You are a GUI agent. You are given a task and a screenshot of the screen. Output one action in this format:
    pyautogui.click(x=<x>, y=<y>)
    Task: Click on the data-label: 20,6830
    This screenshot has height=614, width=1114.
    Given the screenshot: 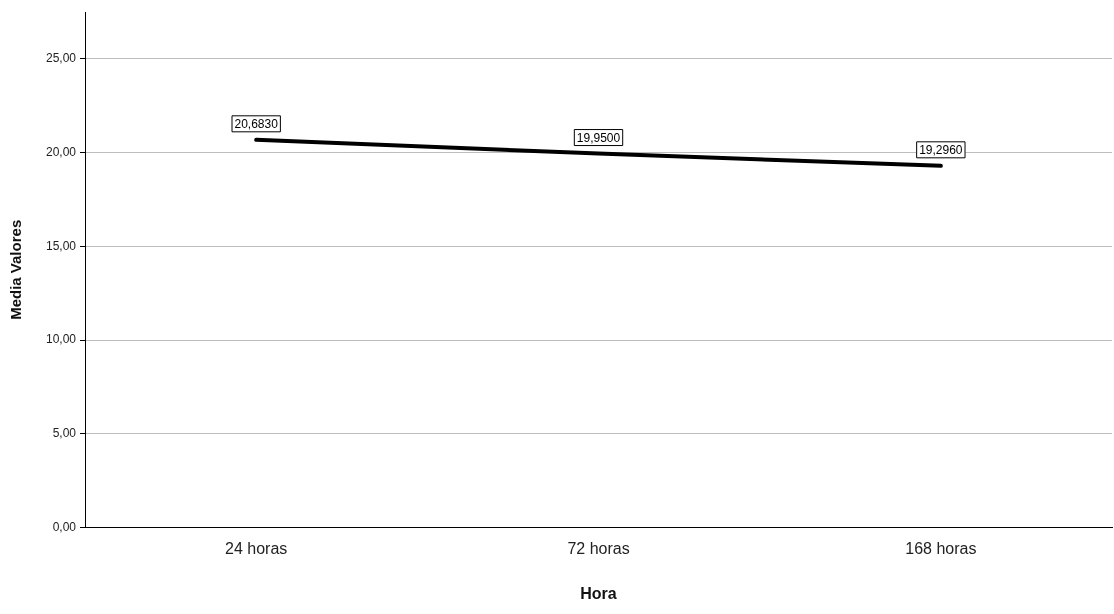 What is the action you would take?
    pyautogui.click(x=256, y=124)
    